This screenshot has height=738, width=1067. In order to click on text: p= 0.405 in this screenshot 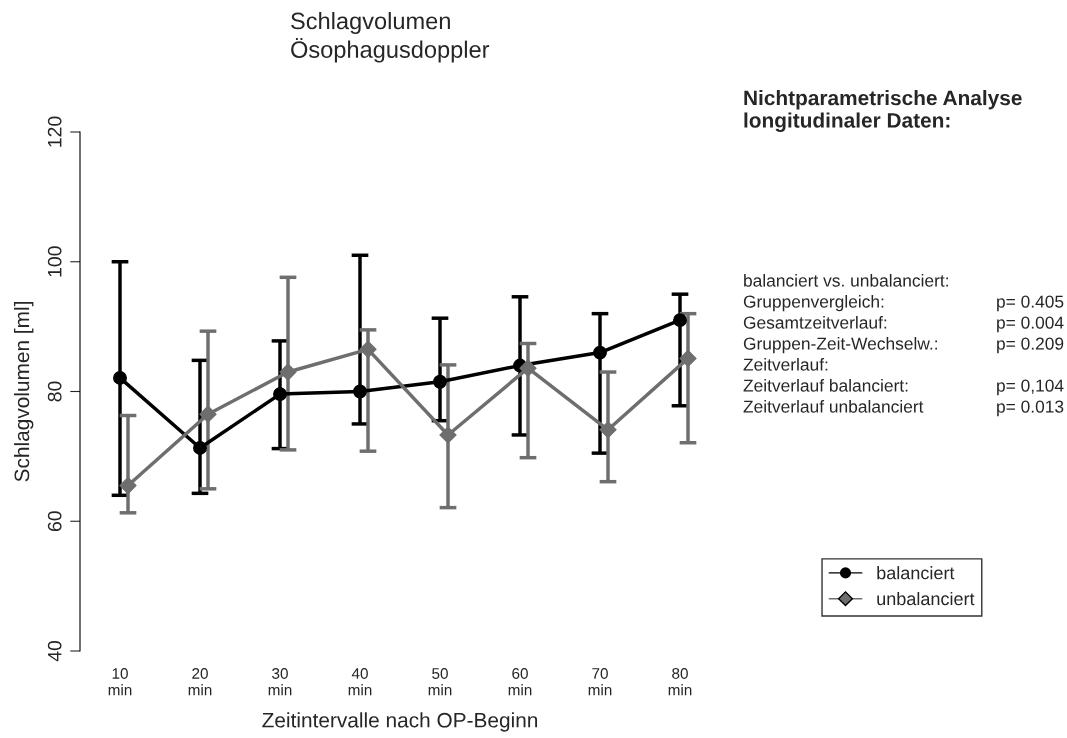, I will do `click(1030, 303)`.